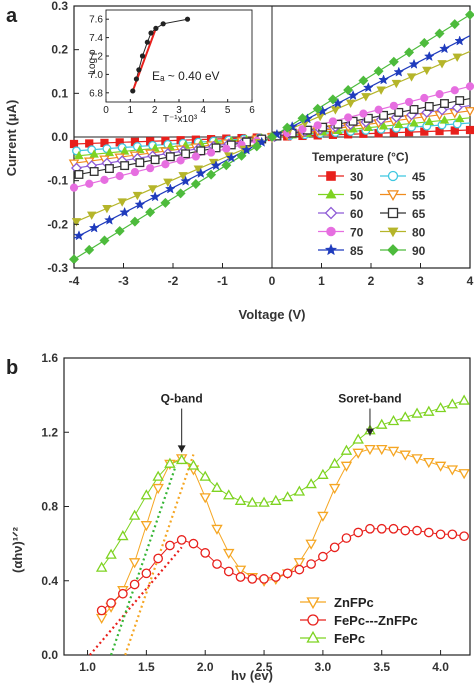 The height and width of the screenshot is (685, 474). I want to click on panel-a-legend: Temperature (°C) 30 45 50 55 60 65 70 80 85 90, so click(369, 204).